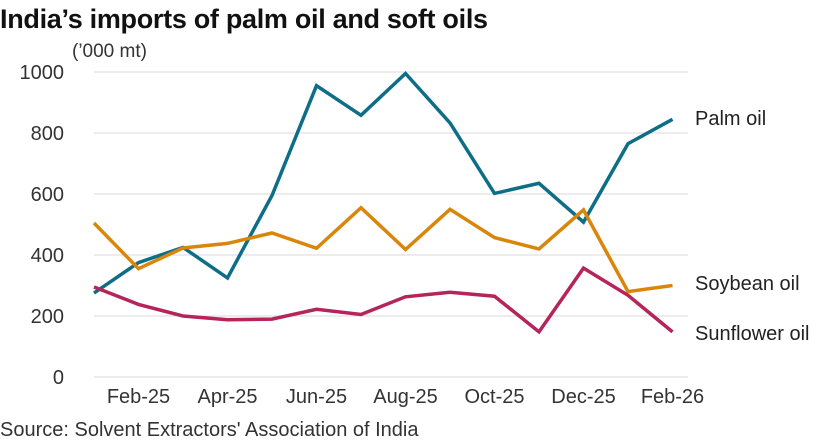 This screenshot has width=840, height=443. I want to click on x-tick-label: Jun-25, so click(316, 397).